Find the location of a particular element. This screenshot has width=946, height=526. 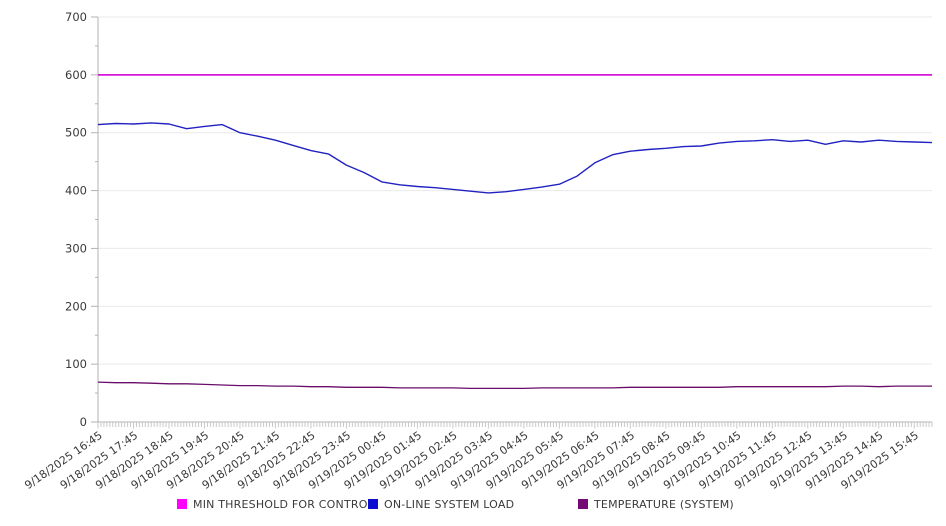

min-threshold-swatch-icon is located at coordinates (182, 504).